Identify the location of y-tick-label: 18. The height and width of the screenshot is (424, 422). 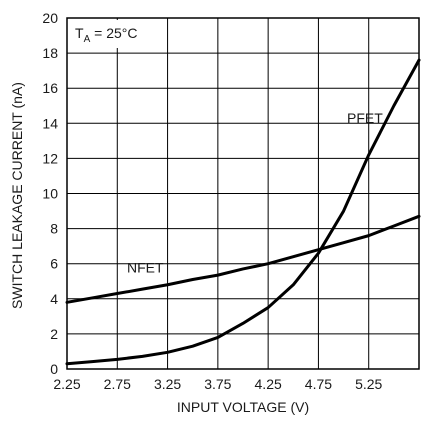
(50, 53).